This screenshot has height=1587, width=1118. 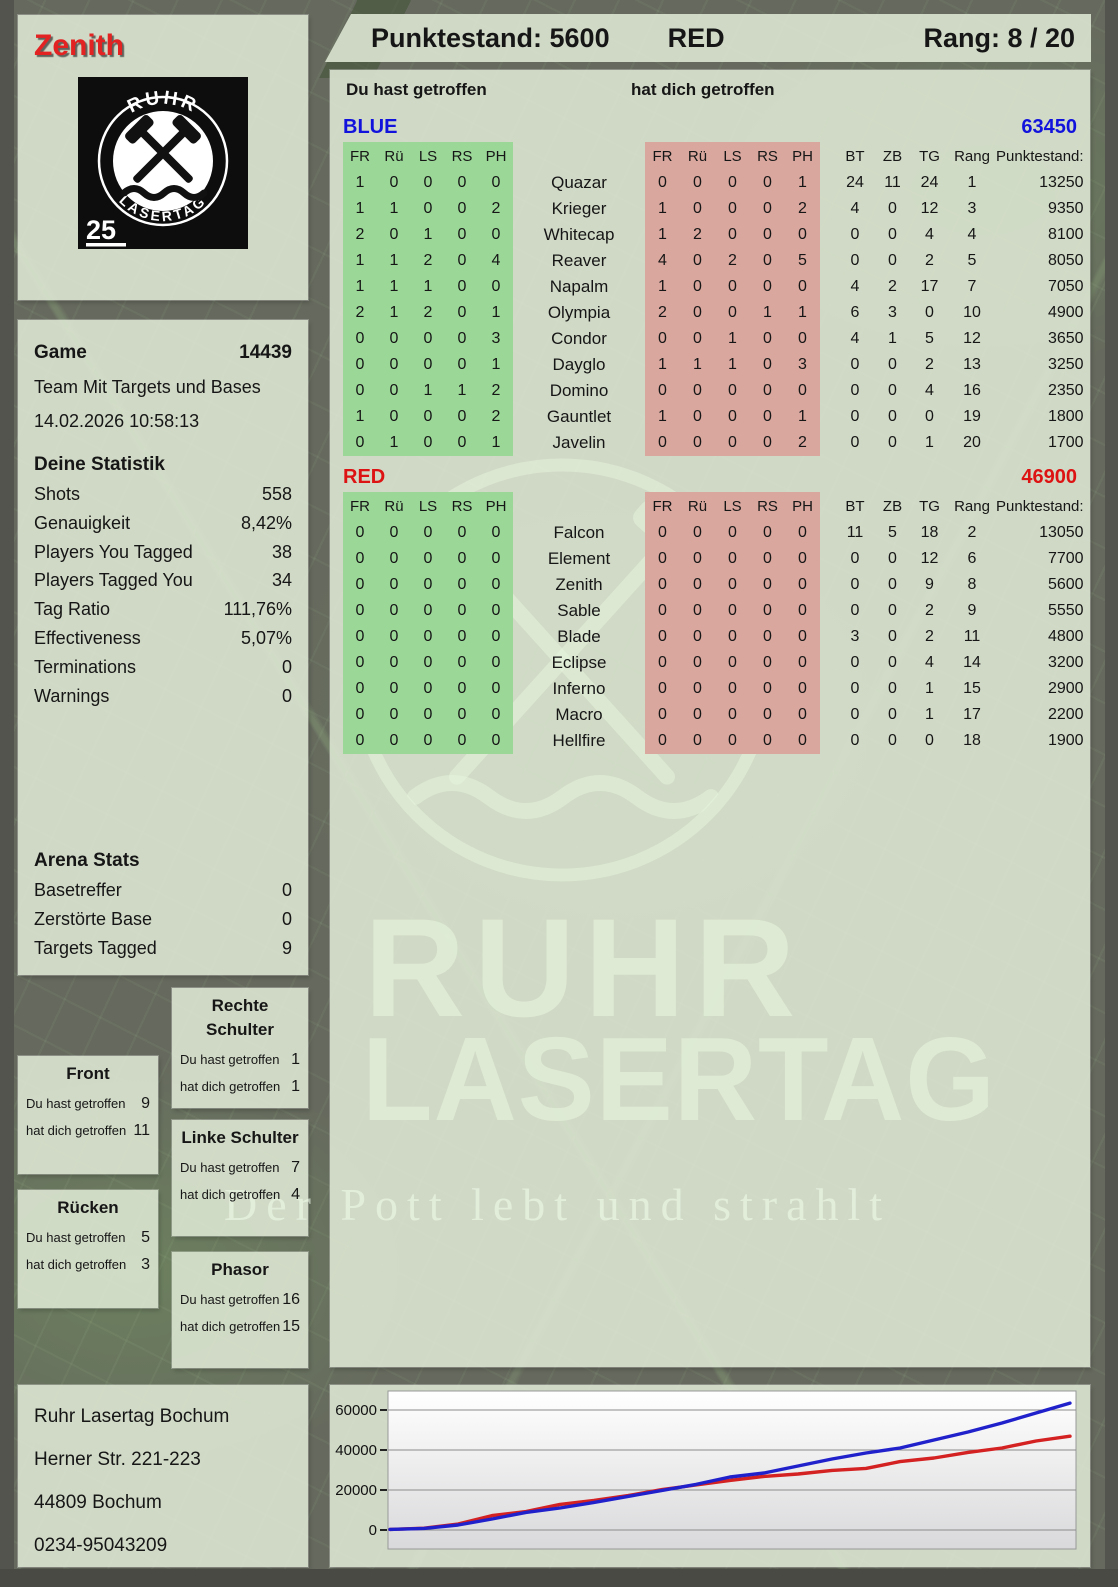 I want to click on stat-value: 34, so click(x=281, y=580).